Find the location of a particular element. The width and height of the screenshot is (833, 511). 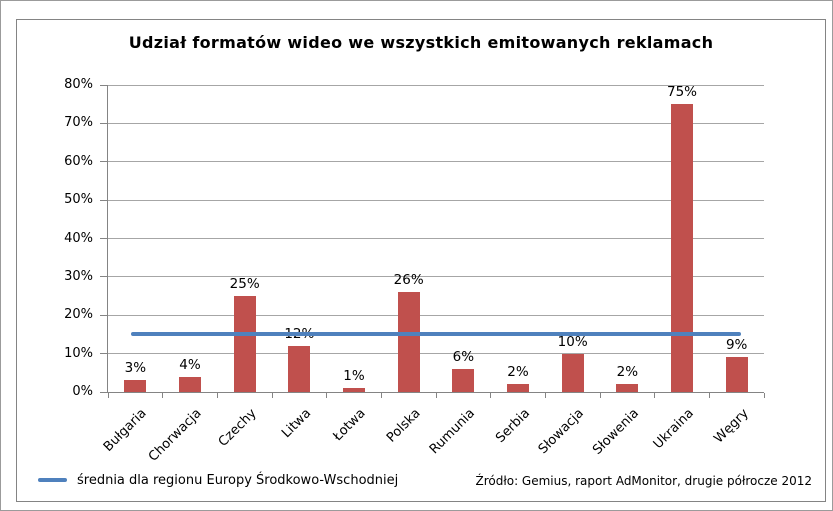

y-axis-tick-label: 0% is located at coordinates (82, 391).